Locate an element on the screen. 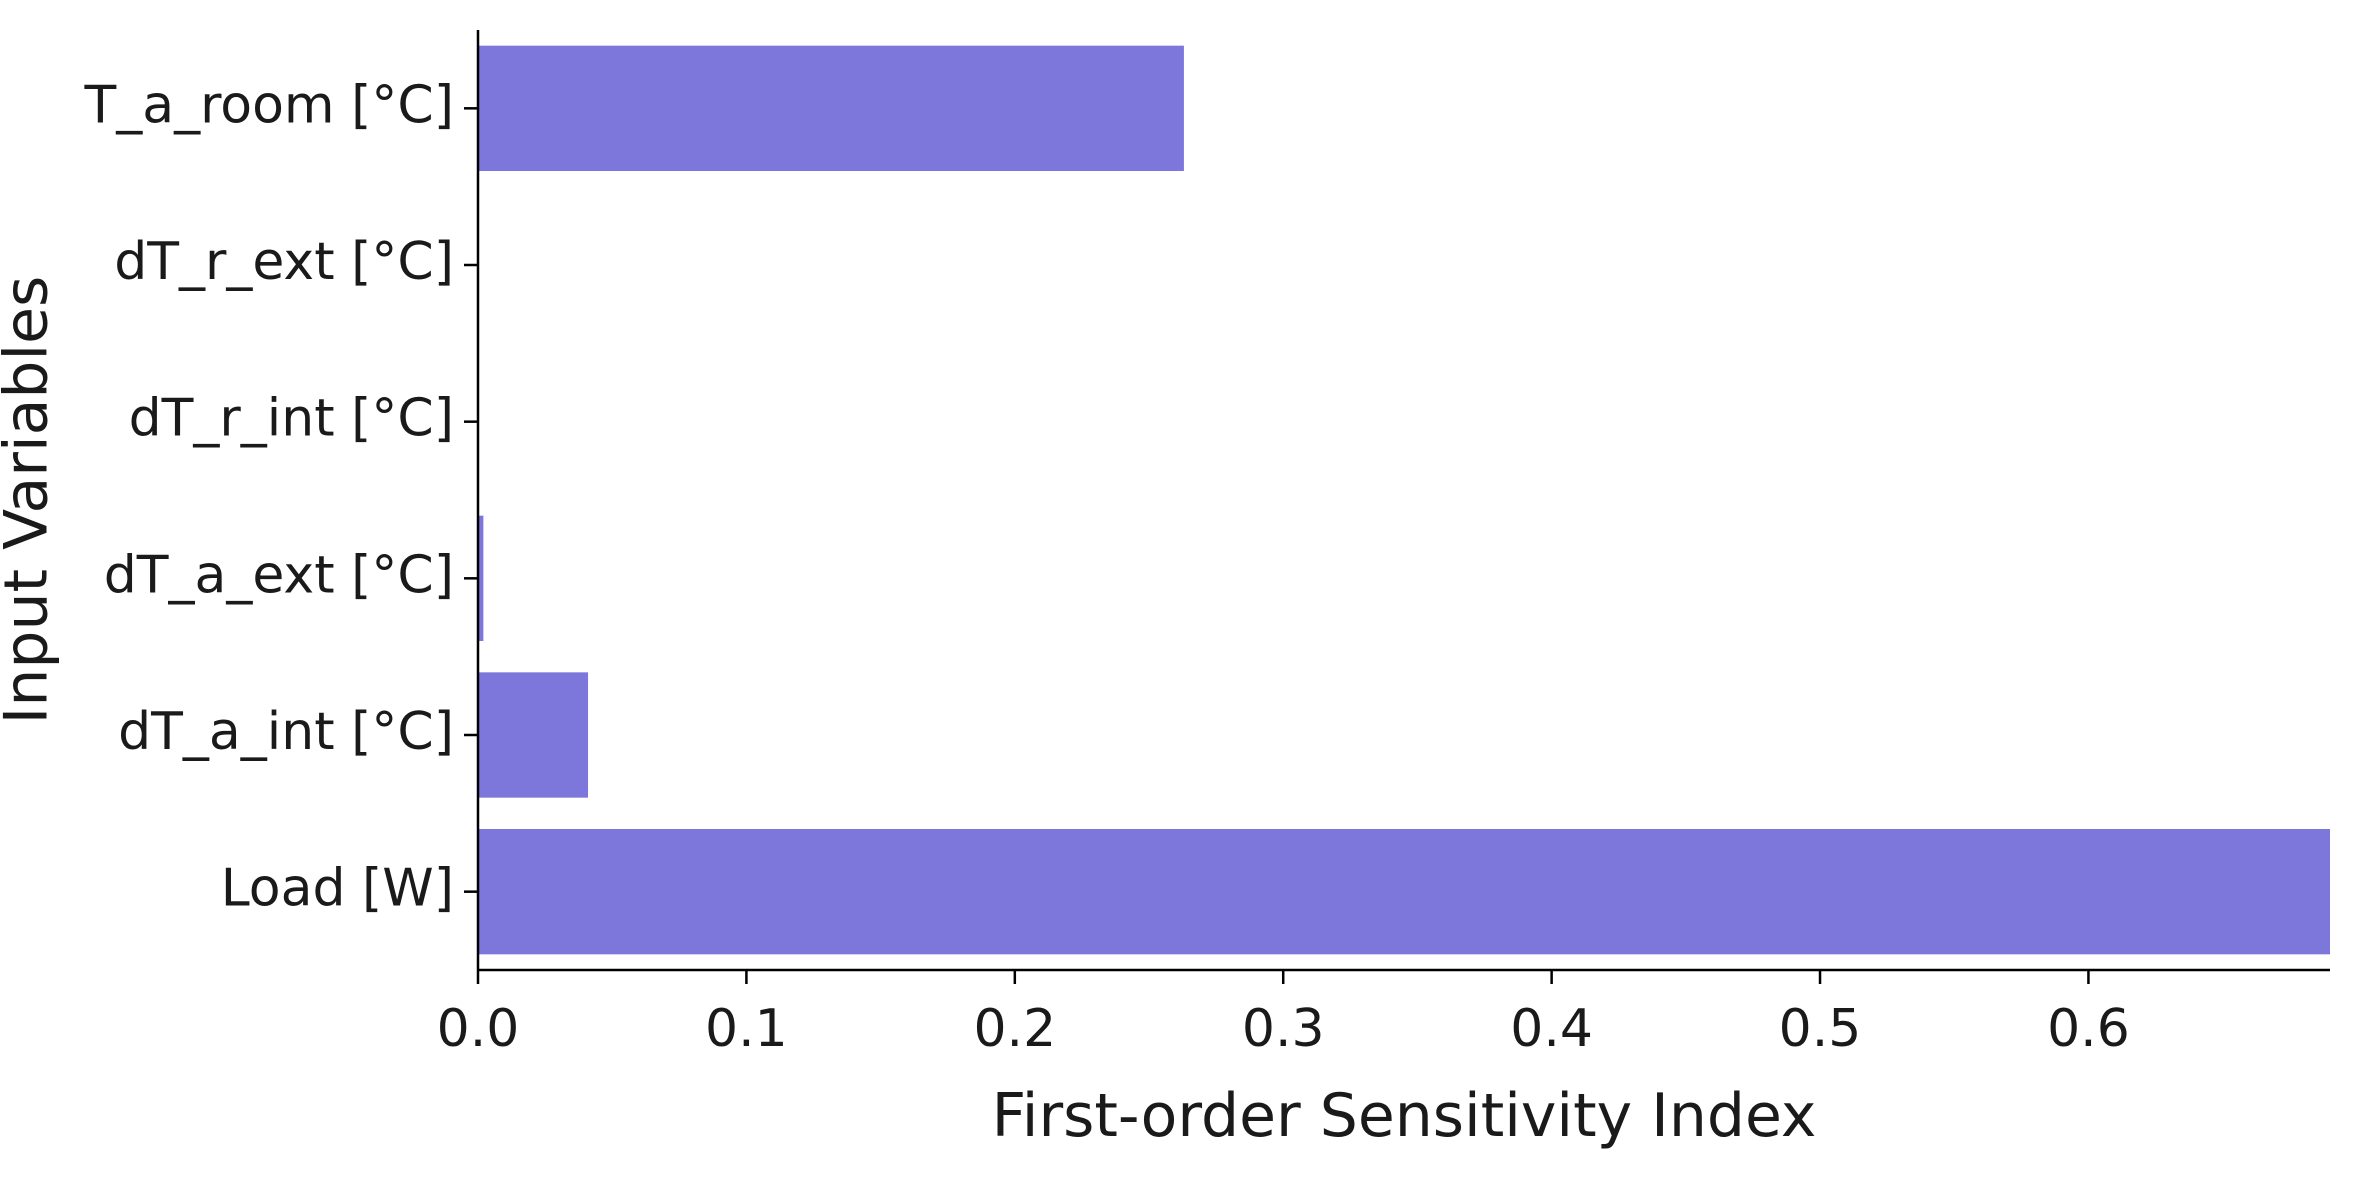 This screenshot has width=2362, height=1185. x-axis-label: First-order Sensitivity Index is located at coordinates (1404, 1116).